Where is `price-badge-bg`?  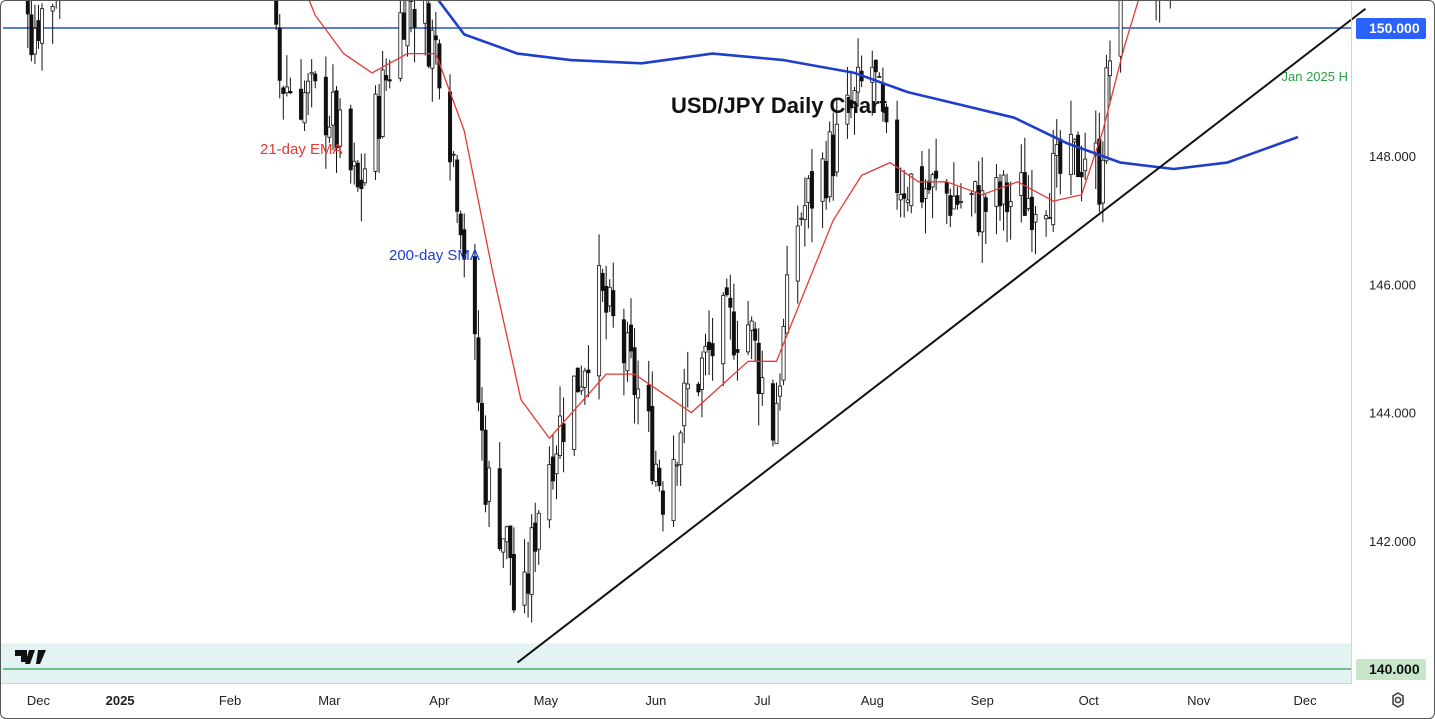
price-badge-bg is located at coordinates (1391, 669).